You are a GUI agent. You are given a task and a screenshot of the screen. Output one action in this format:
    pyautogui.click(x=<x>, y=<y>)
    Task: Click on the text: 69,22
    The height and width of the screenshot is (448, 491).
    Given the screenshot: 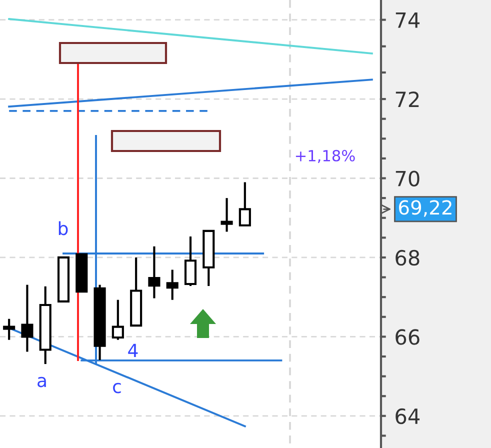 What is the action you would take?
    pyautogui.click(x=425, y=208)
    